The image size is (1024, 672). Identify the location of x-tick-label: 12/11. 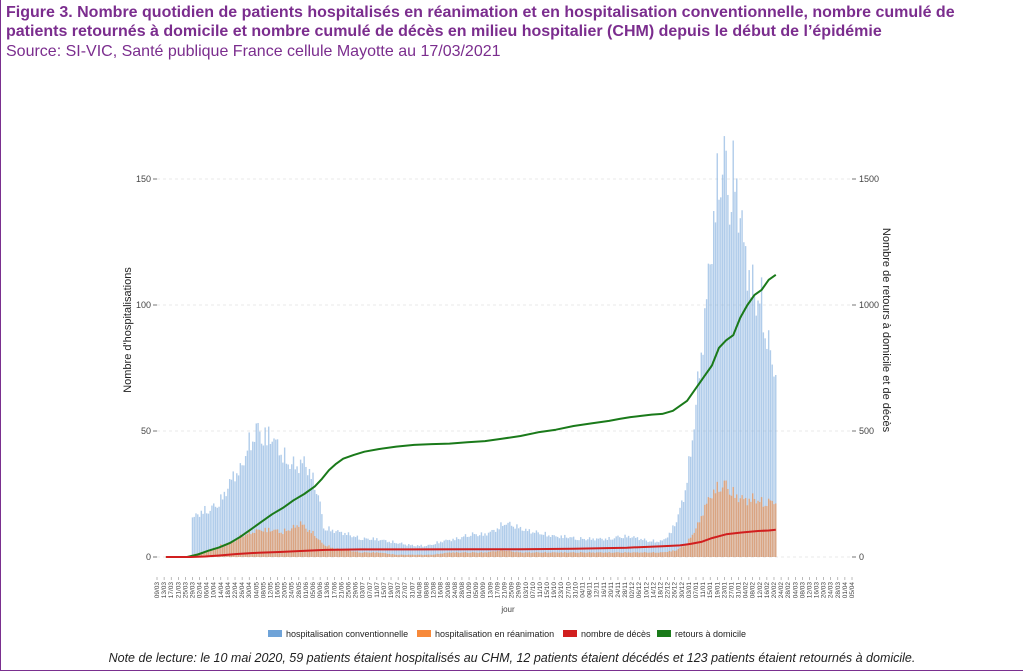
(597, 590).